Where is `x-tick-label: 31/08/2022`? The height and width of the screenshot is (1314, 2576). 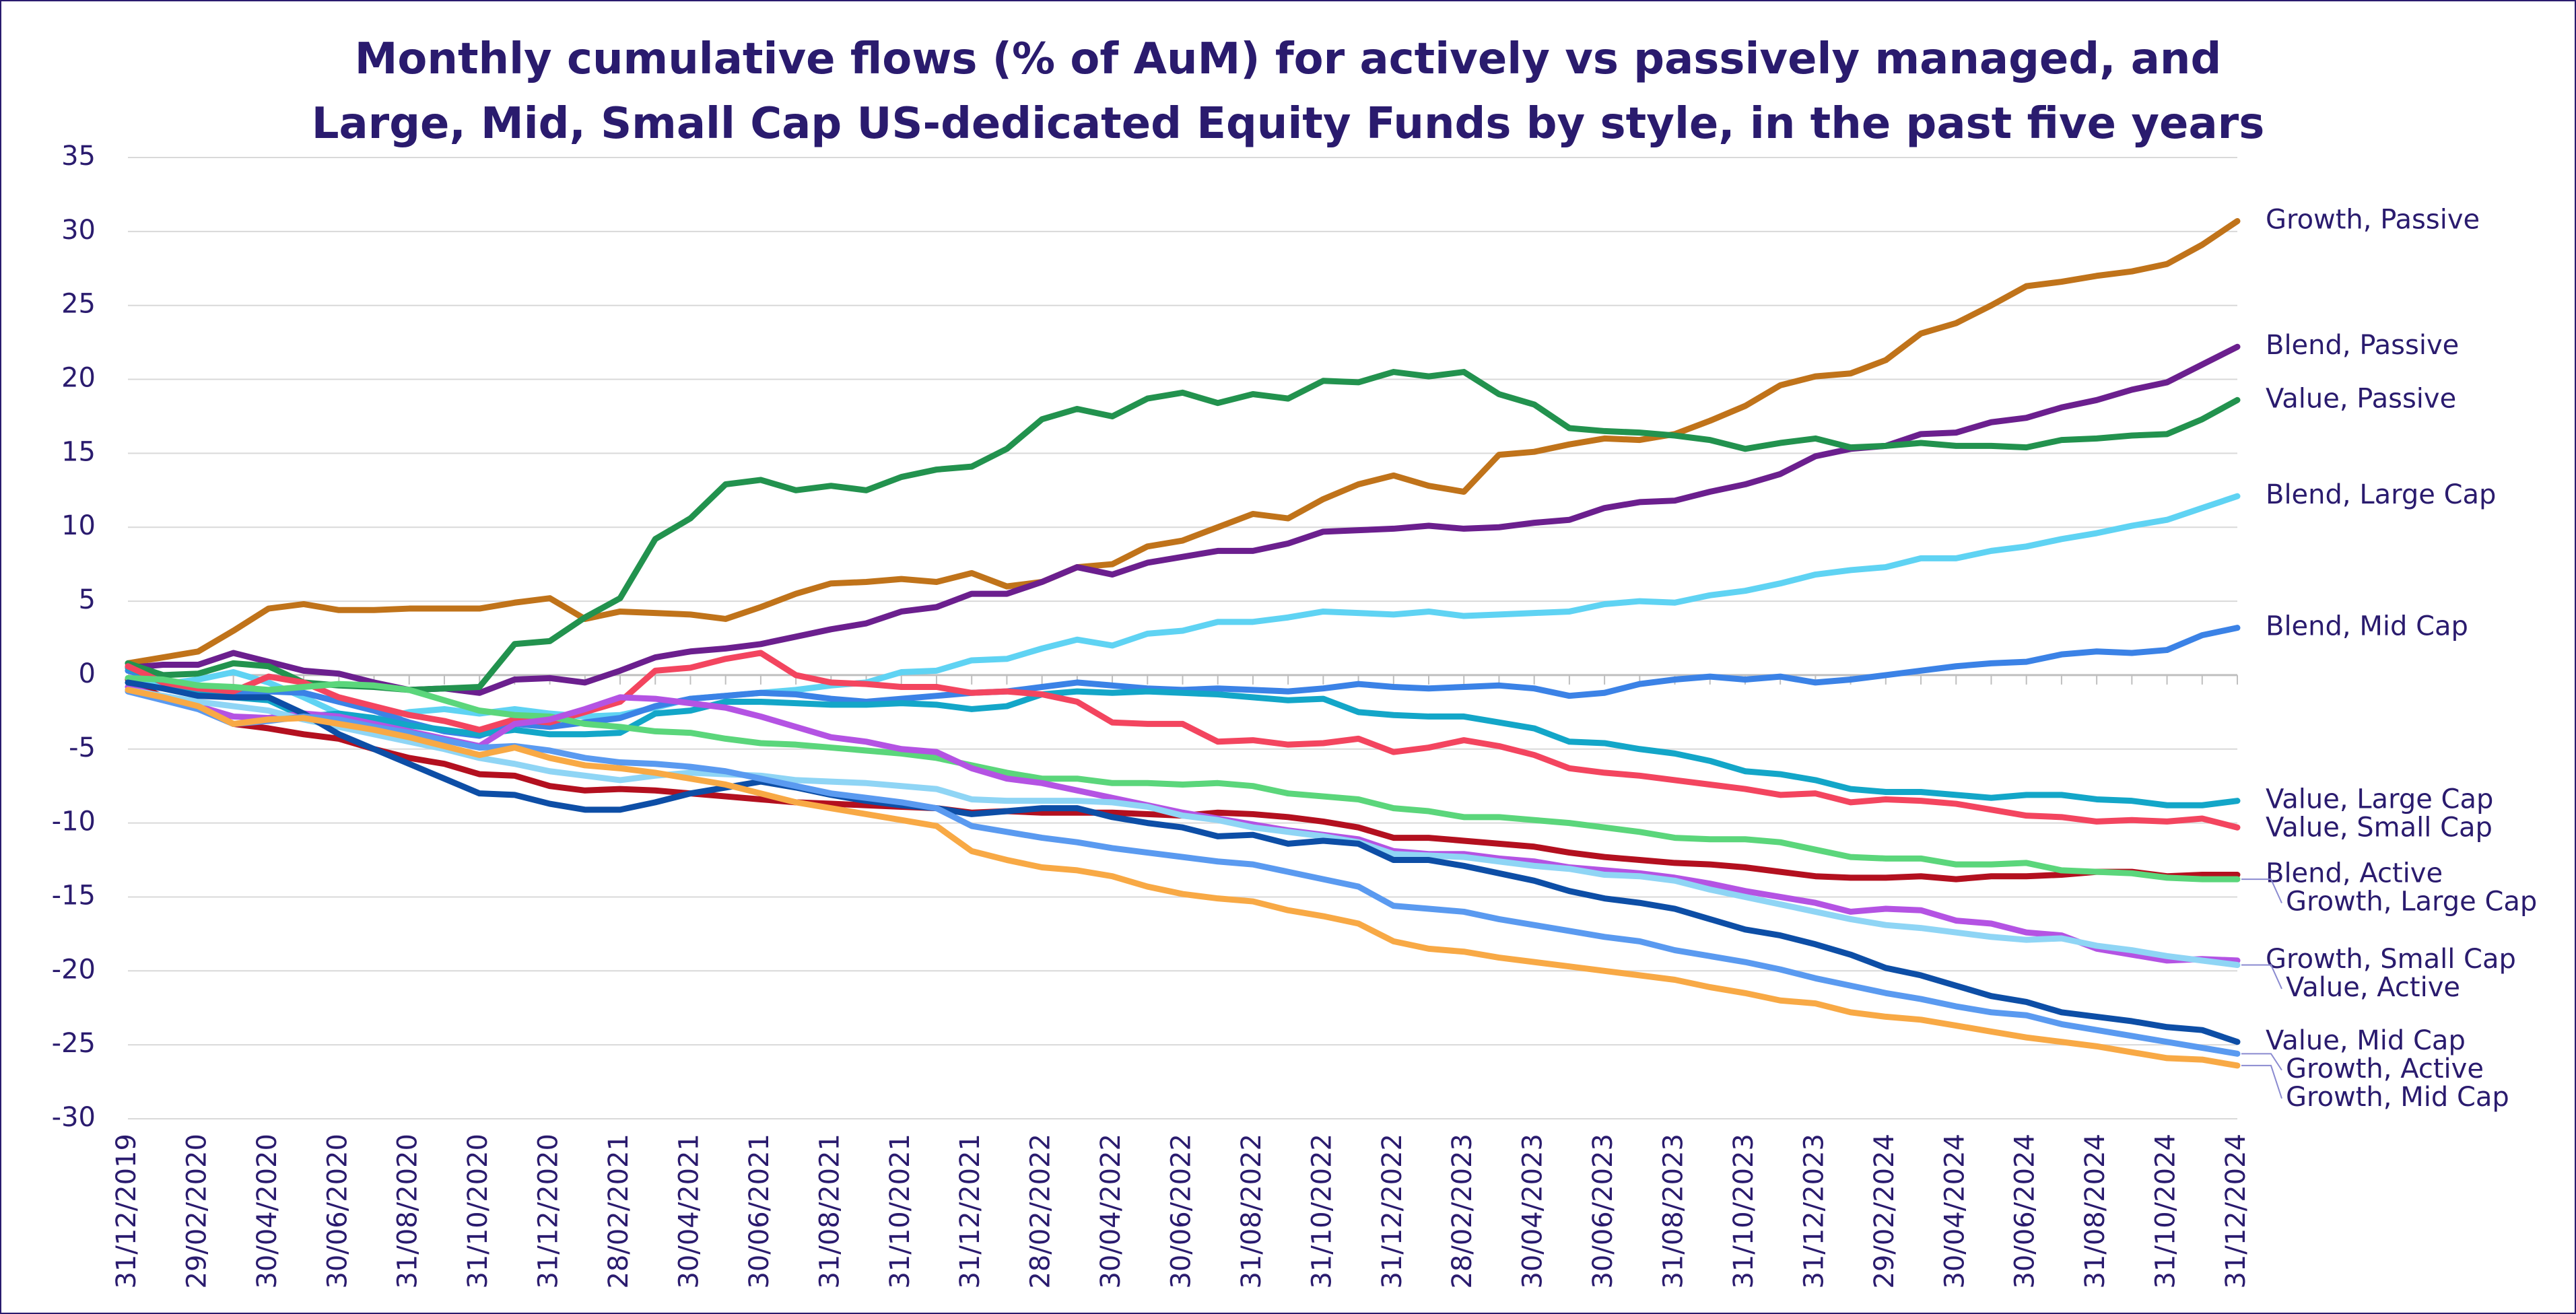
x-tick-label: 31/08/2022 is located at coordinates (1251, 1211).